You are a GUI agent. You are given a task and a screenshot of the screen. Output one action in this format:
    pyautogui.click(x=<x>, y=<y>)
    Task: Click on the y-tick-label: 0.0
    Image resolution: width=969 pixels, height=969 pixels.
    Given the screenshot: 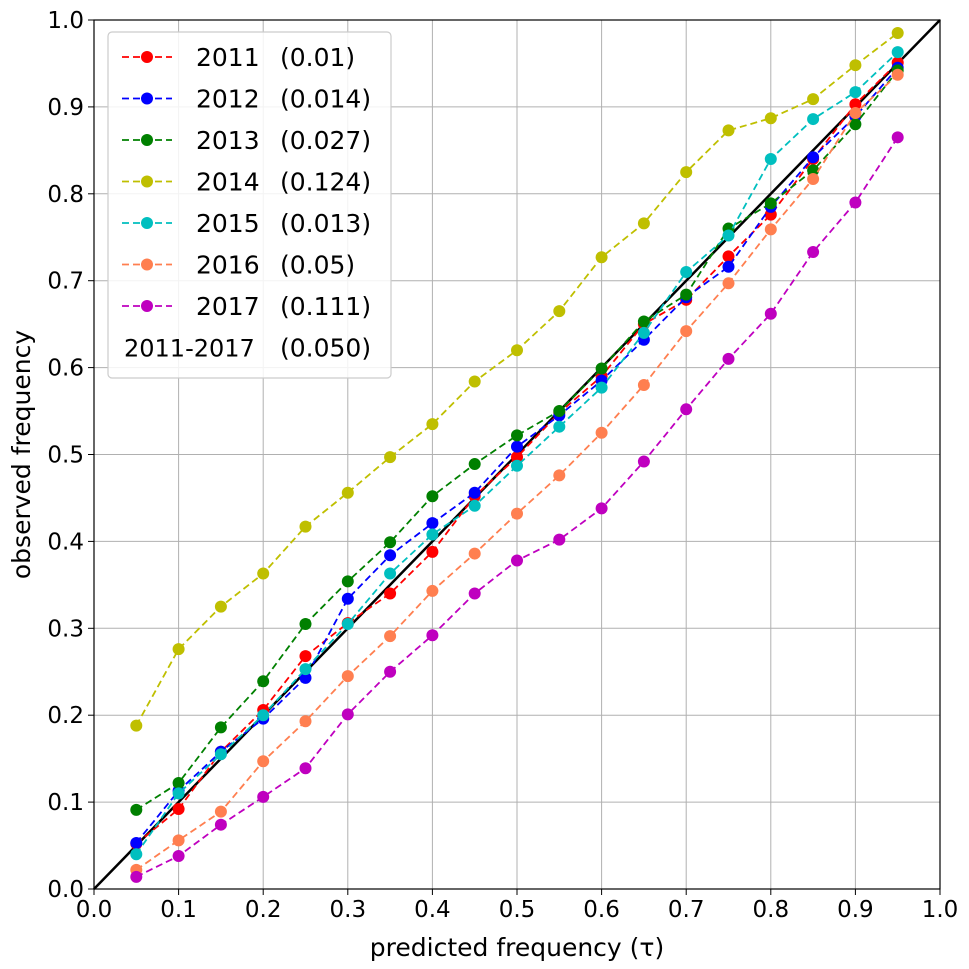 What is the action you would take?
    pyautogui.click(x=65, y=890)
    